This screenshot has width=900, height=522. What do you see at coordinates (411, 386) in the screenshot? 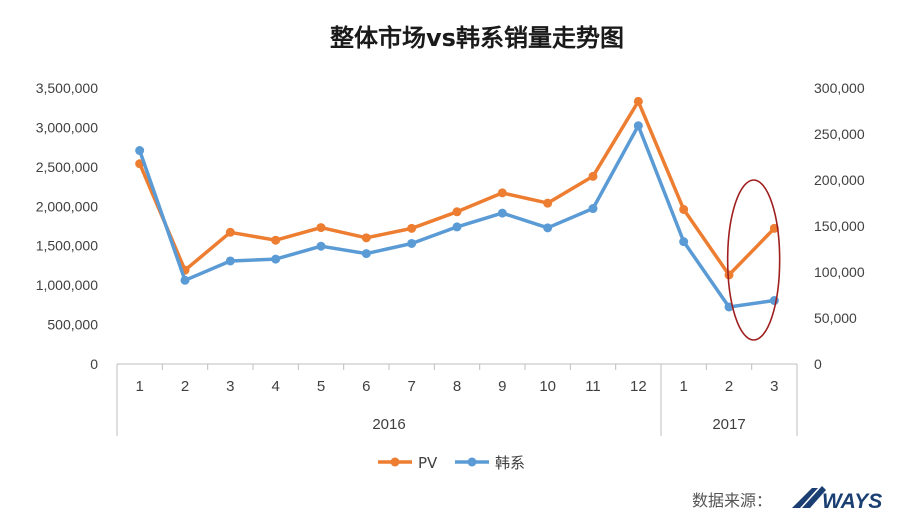
I see `x-tick-label: 7` at bounding box center [411, 386].